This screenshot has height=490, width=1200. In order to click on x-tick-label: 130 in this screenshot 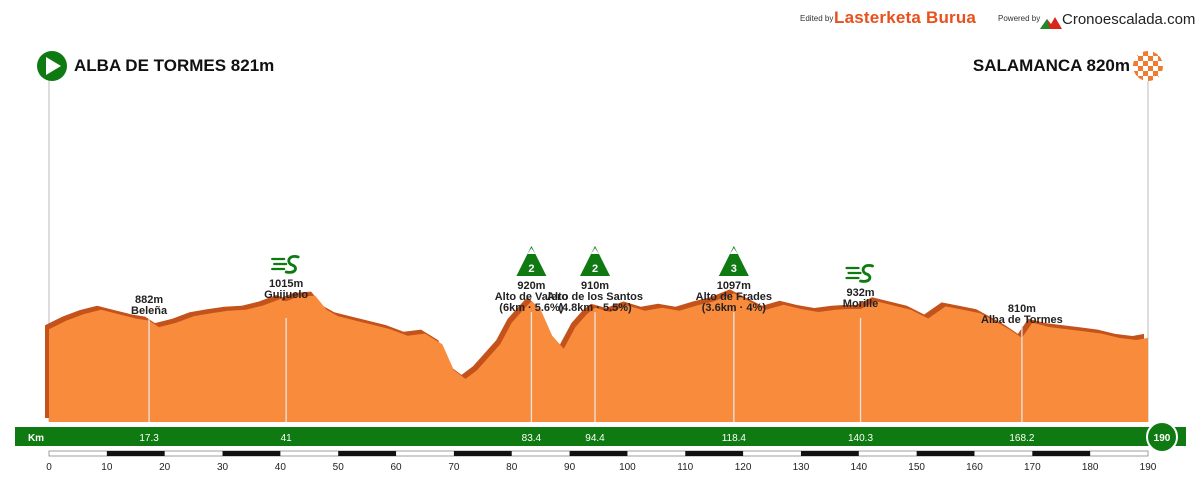, I will do `click(801, 467)`.